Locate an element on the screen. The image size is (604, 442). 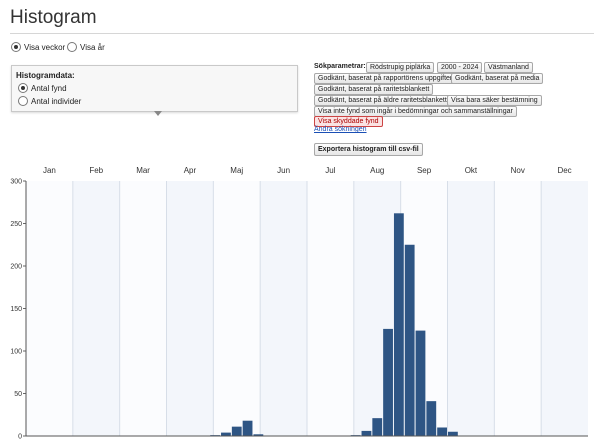
view-weeks-option: Visa veckor is located at coordinates (38, 47).